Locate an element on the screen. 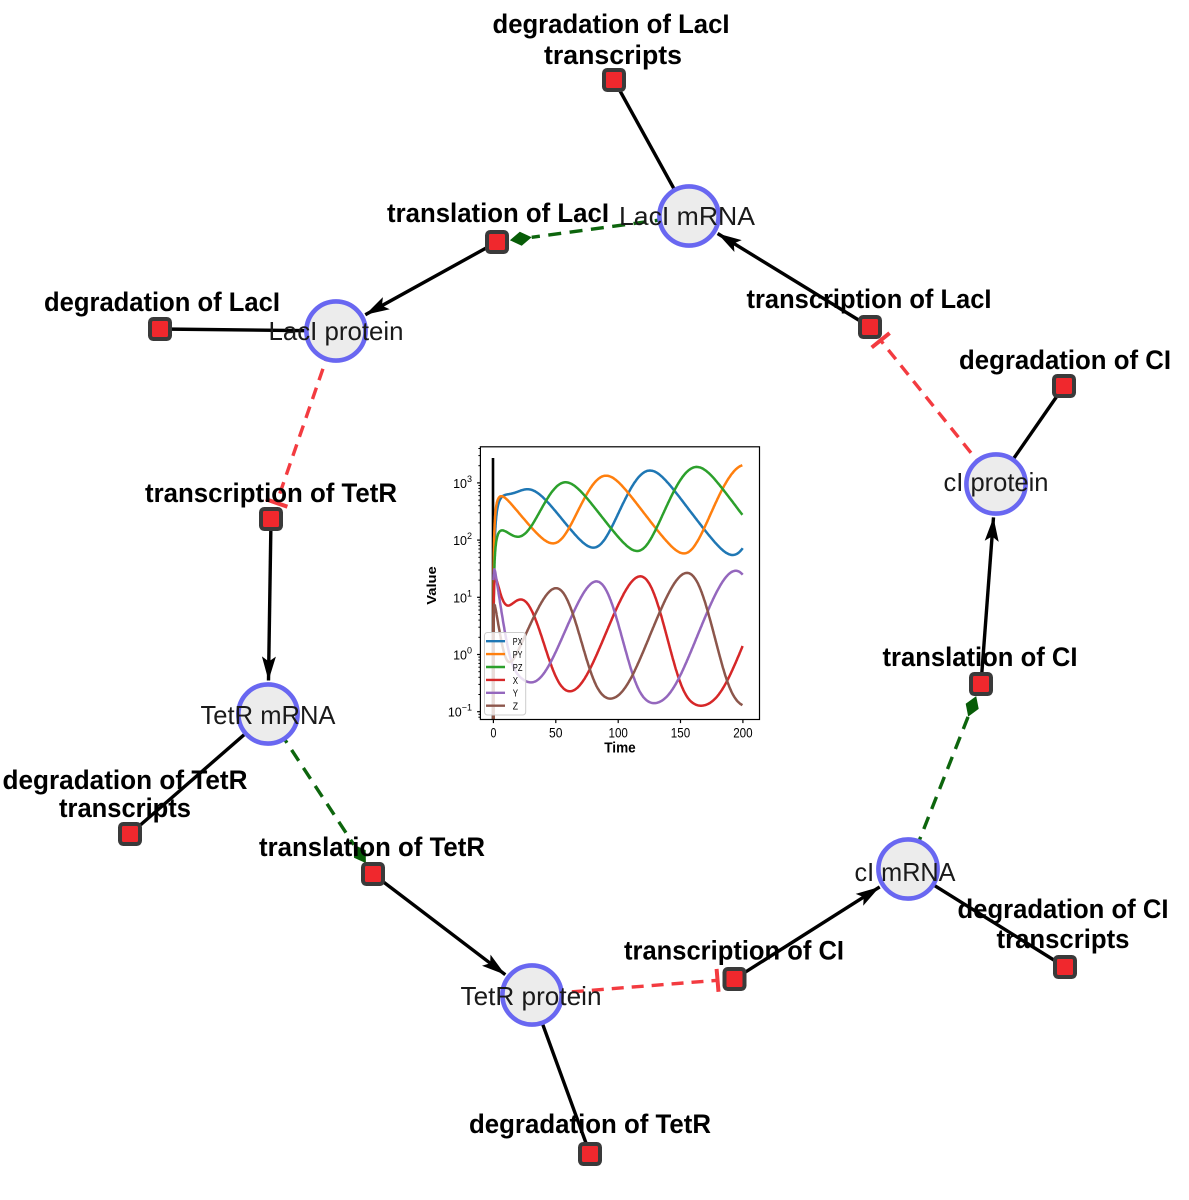 The width and height of the screenshot is (1189, 1200). svg-text: Y is located at coordinates (515, 694).